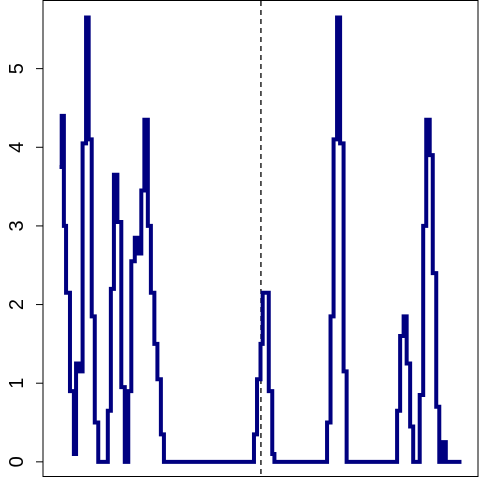 This screenshot has height=480, width=480. Describe the element at coordinates (17, 304) in the screenshot. I see `y-tick-label-2: 2` at that location.